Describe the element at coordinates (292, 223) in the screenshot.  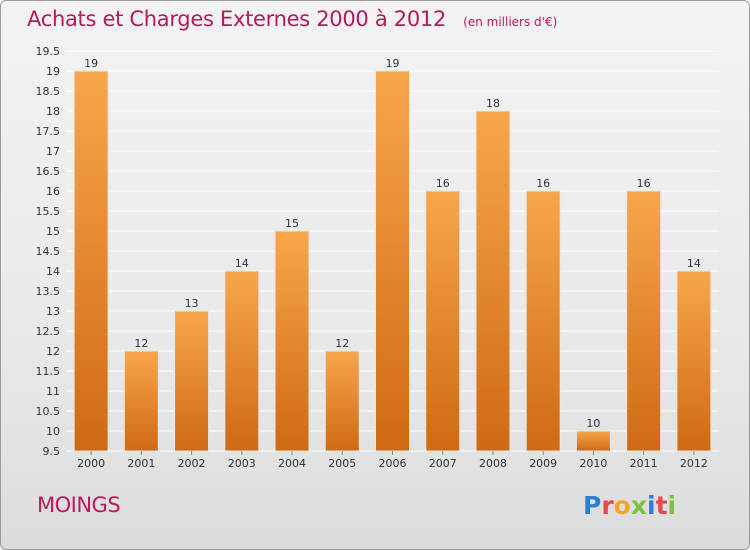
I see `data-label: 15` at that location.